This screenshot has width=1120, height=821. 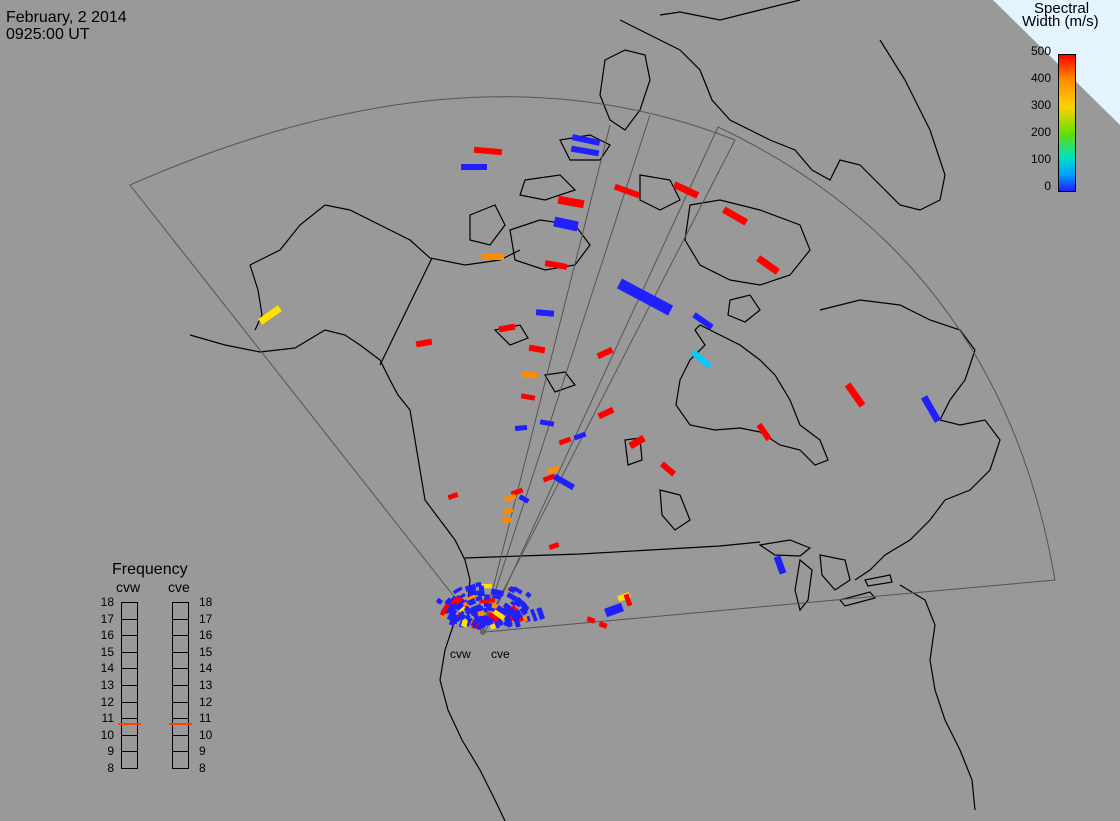 What do you see at coordinates (110, 768) in the screenshot?
I see `frequency-tick-label: 8` at bounding box center [110, 768].